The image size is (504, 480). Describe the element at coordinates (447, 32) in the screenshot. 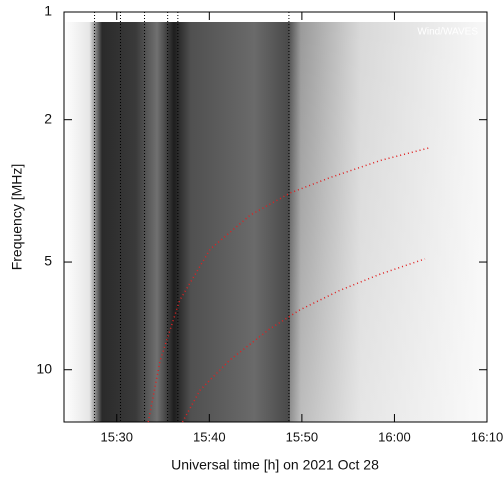

I see `annotation: Wind/WAVES` at that location.